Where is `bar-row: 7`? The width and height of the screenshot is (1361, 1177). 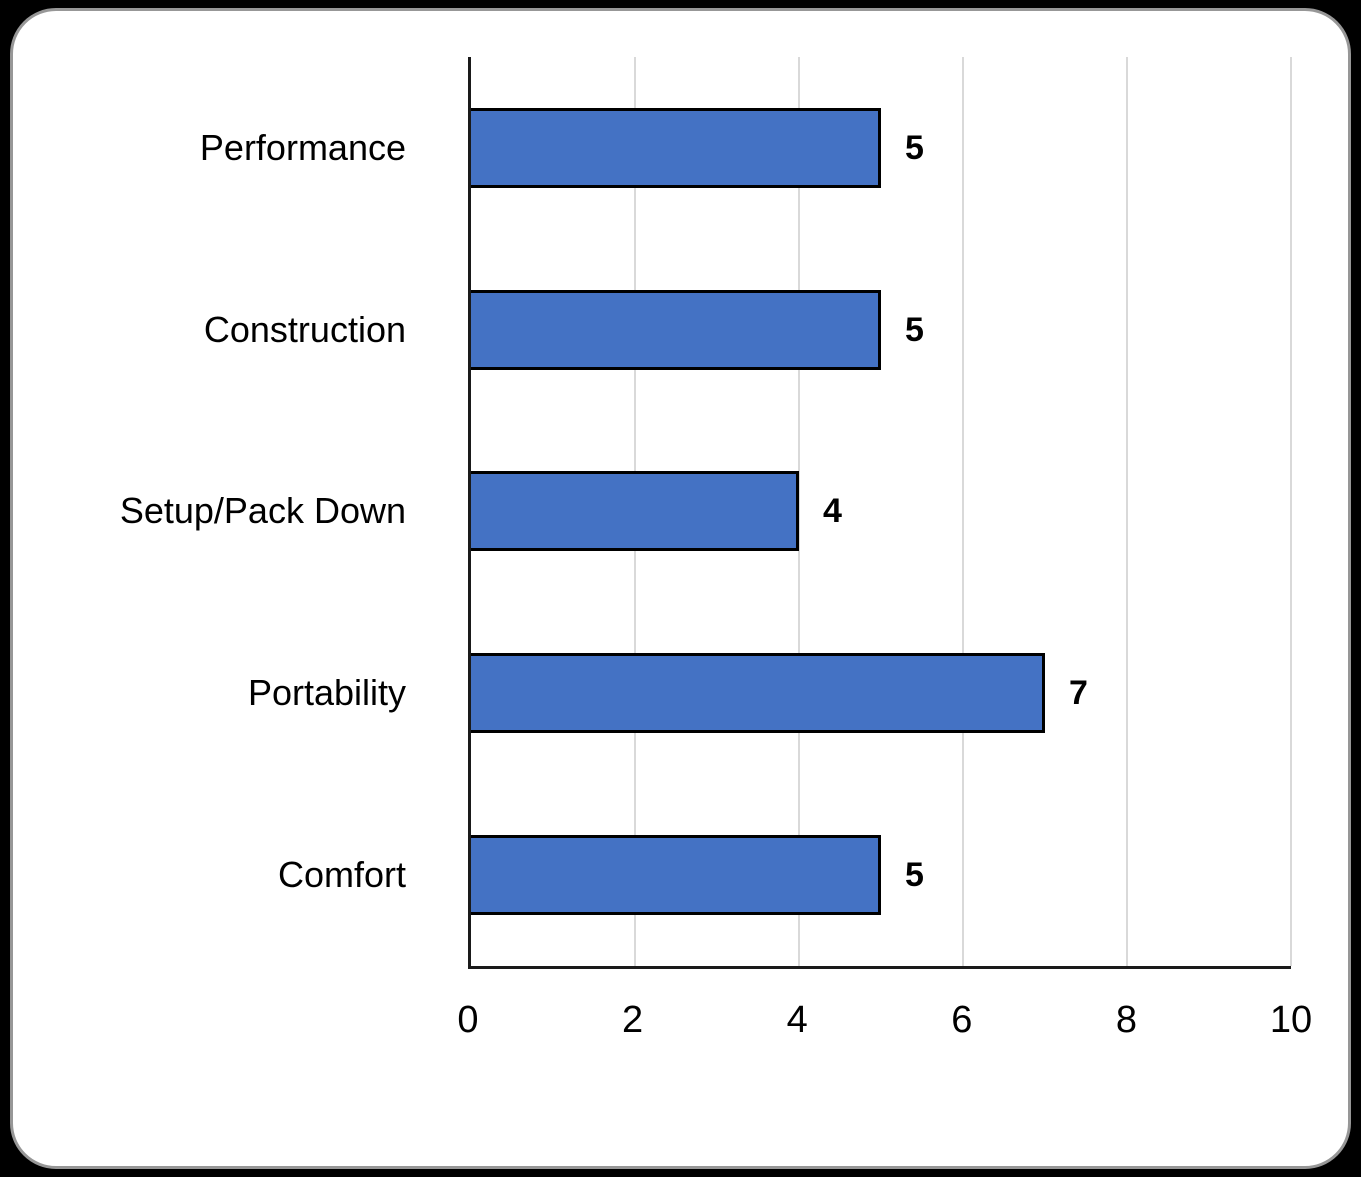
bar-row: 7 is located at coordinates (881, 693).